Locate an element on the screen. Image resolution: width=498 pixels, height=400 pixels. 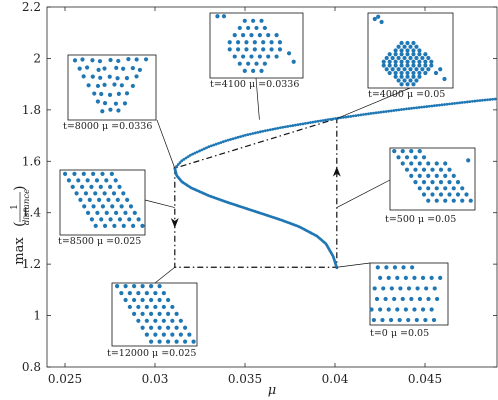
inset-label: t=4000 μ =0.05 is located at coordinates (406, 94).